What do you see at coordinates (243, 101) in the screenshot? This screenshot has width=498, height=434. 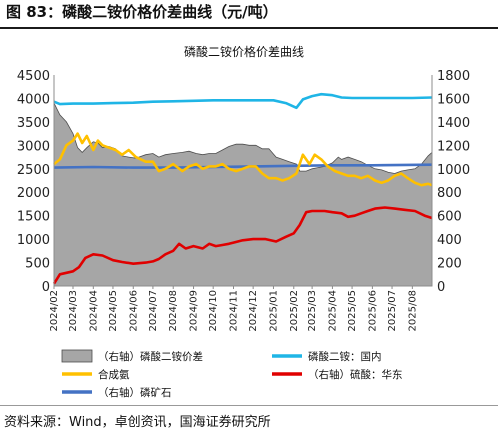 I see `series-line-dap` at bounding box center [243, 101].